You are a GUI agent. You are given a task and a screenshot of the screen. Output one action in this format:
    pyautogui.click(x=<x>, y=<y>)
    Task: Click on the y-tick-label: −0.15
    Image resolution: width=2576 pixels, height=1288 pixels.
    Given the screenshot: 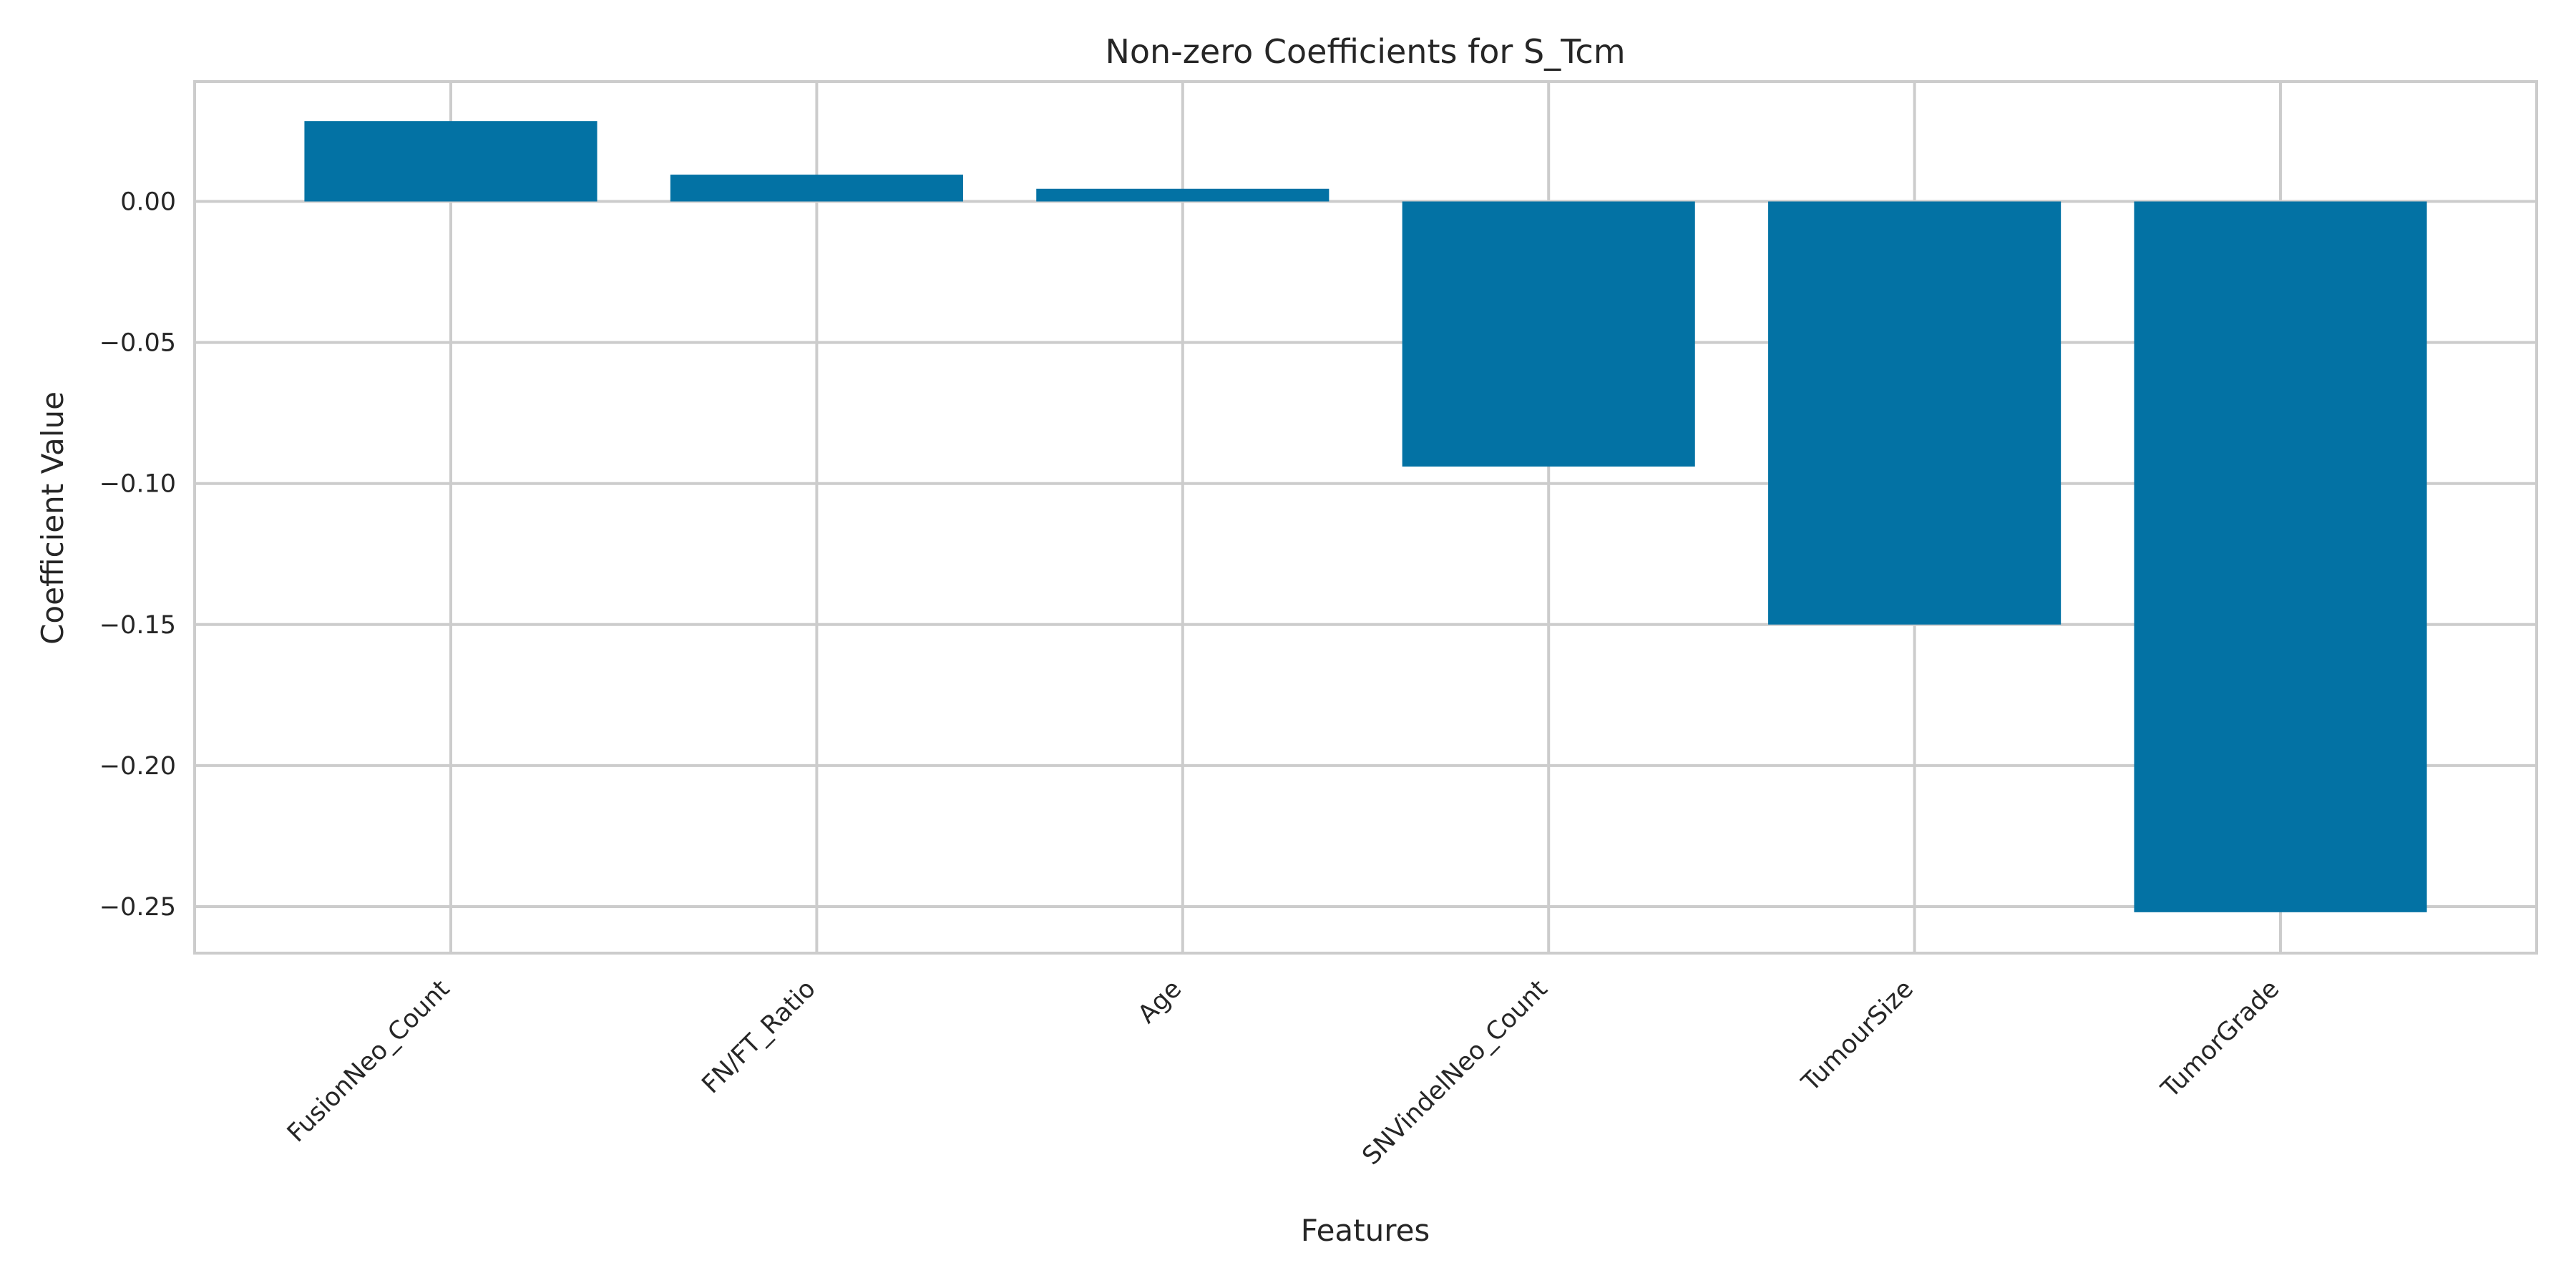 What is the action you would take?
    pyautogui.click(x=137, y=625)
    